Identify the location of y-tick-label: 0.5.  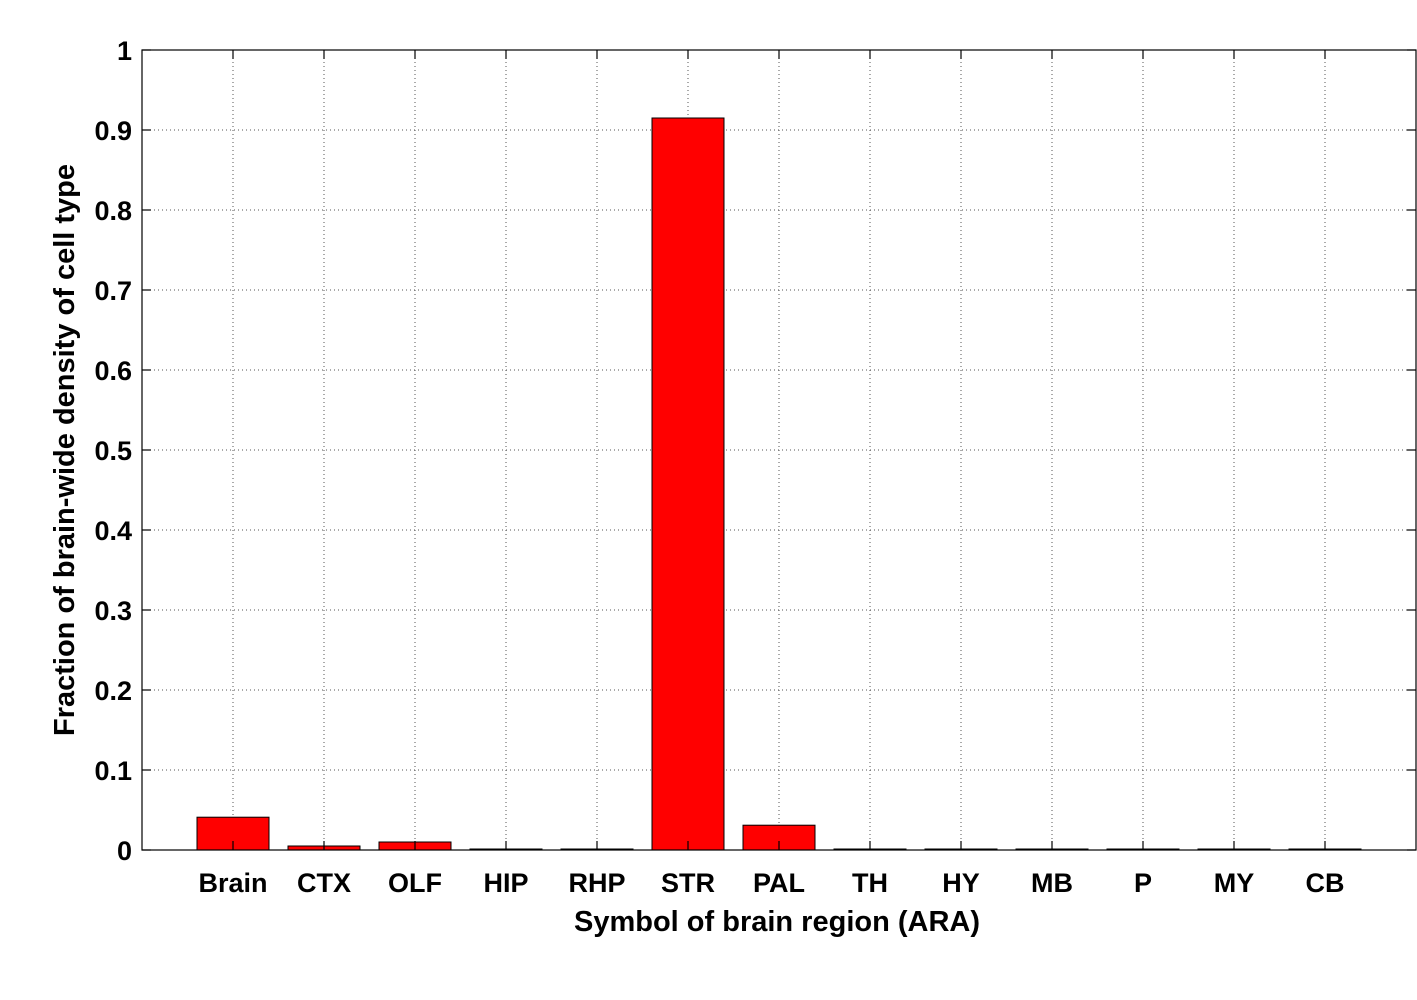
(113, 451).